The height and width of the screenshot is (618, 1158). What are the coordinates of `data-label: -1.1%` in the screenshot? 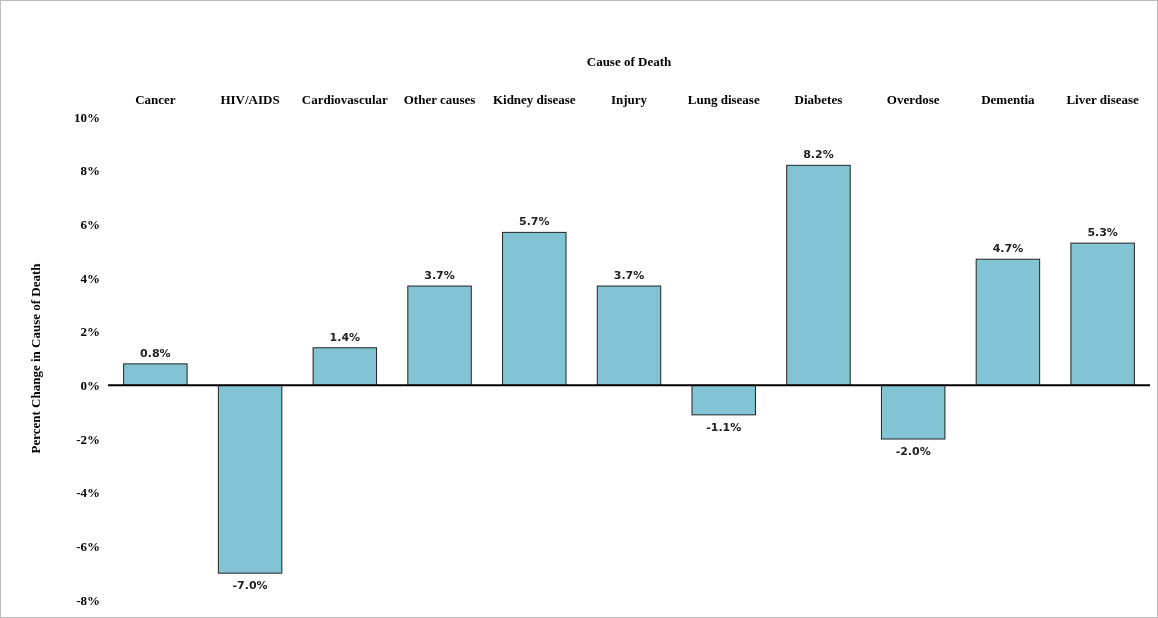 It's located at (724, 427).